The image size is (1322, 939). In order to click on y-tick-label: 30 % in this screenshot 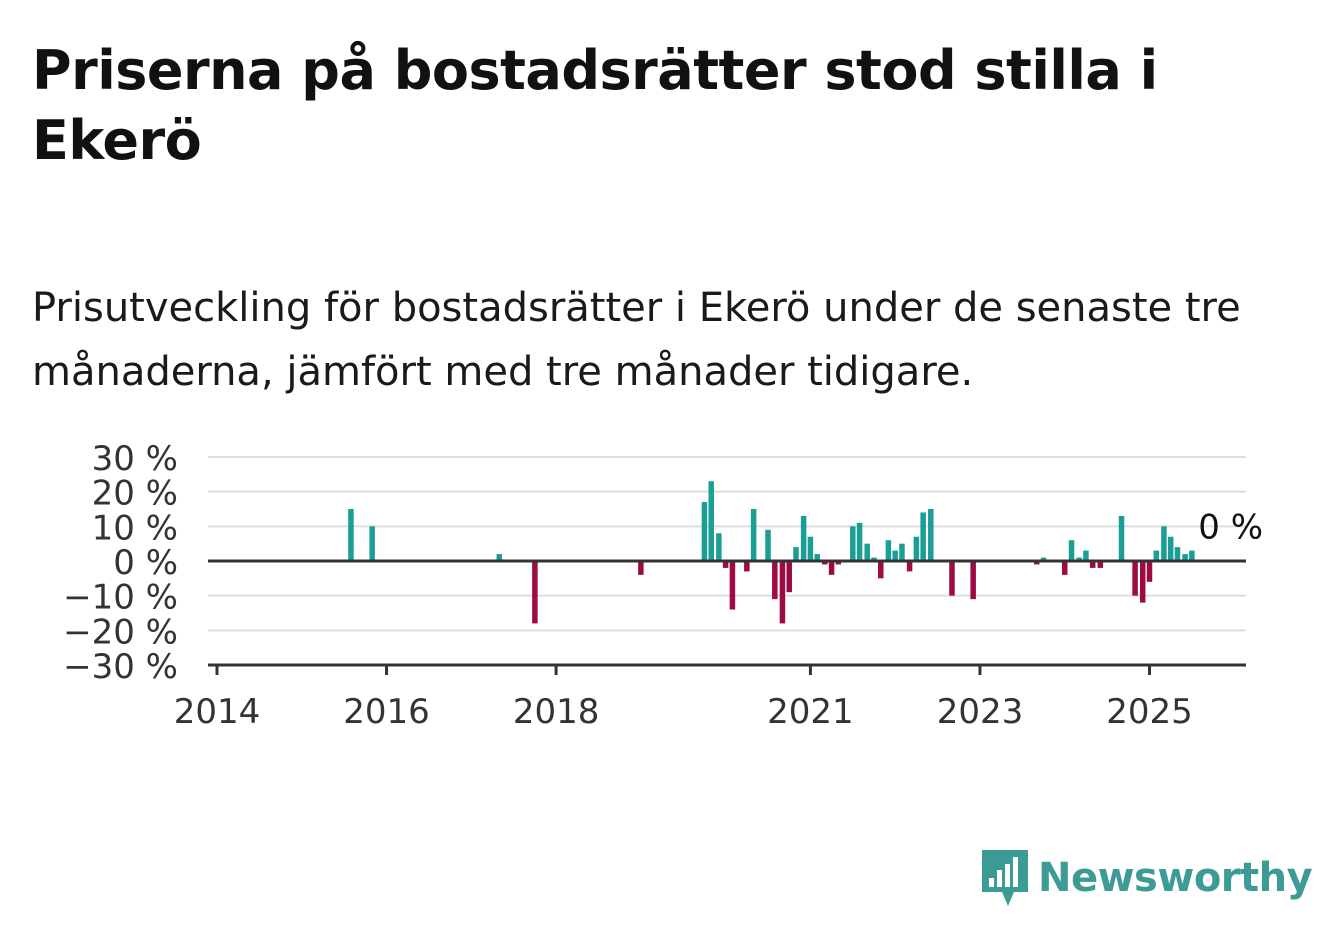, I will do `click(135, 459)`.